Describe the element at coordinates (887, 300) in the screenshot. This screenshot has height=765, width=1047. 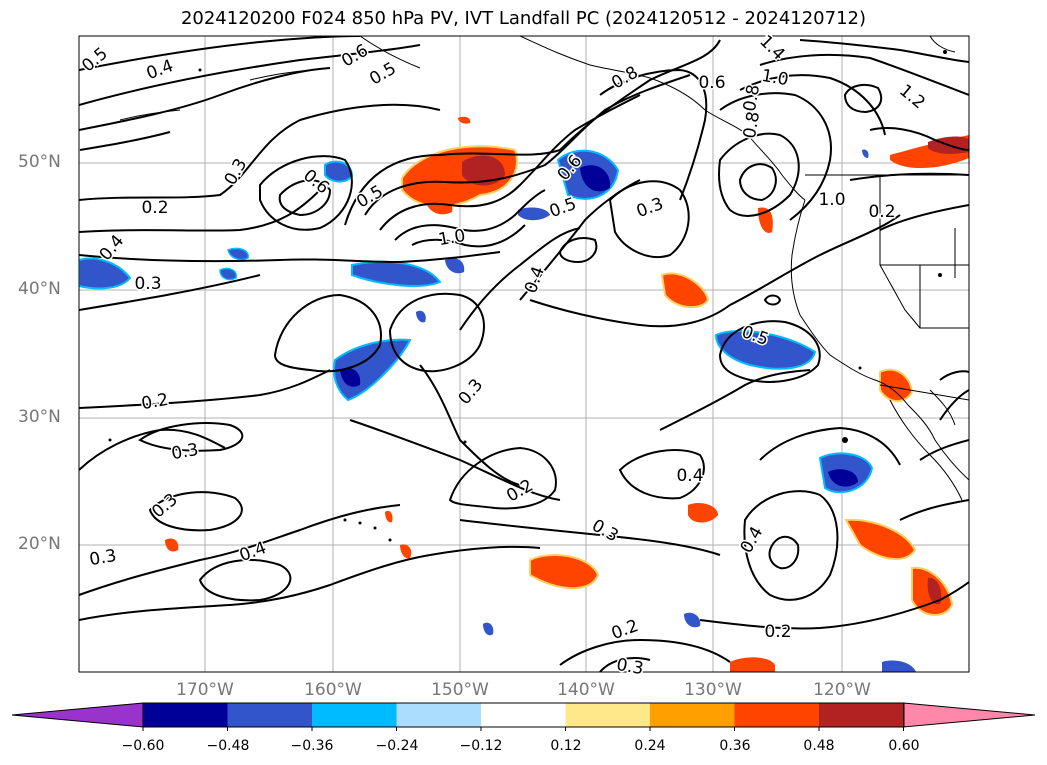
I see `political-borders` at that location.